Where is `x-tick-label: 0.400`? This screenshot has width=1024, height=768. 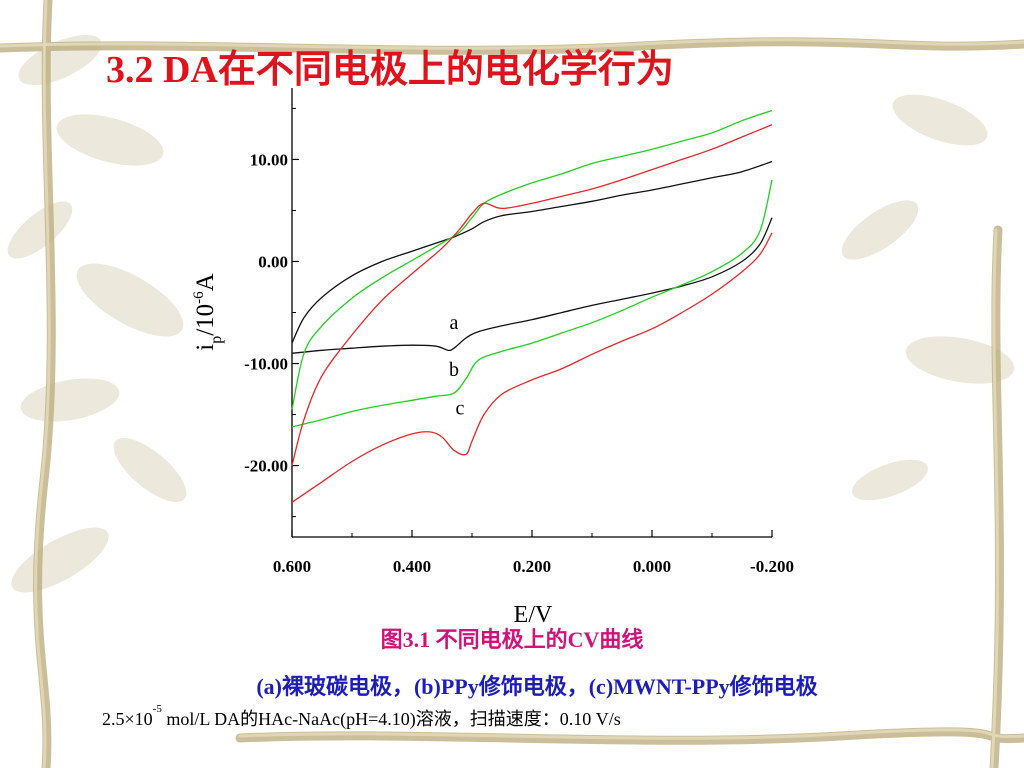
x-tick-label: 0.400 is located at coordinates (412, 566).